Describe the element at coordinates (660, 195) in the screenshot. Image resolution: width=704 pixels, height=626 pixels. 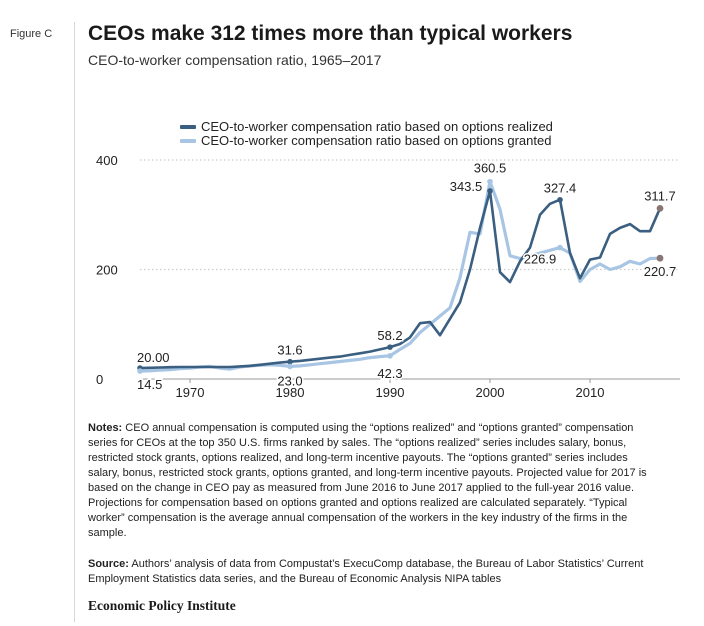
I see `data-label-realized-2017: 311.7` at that location.